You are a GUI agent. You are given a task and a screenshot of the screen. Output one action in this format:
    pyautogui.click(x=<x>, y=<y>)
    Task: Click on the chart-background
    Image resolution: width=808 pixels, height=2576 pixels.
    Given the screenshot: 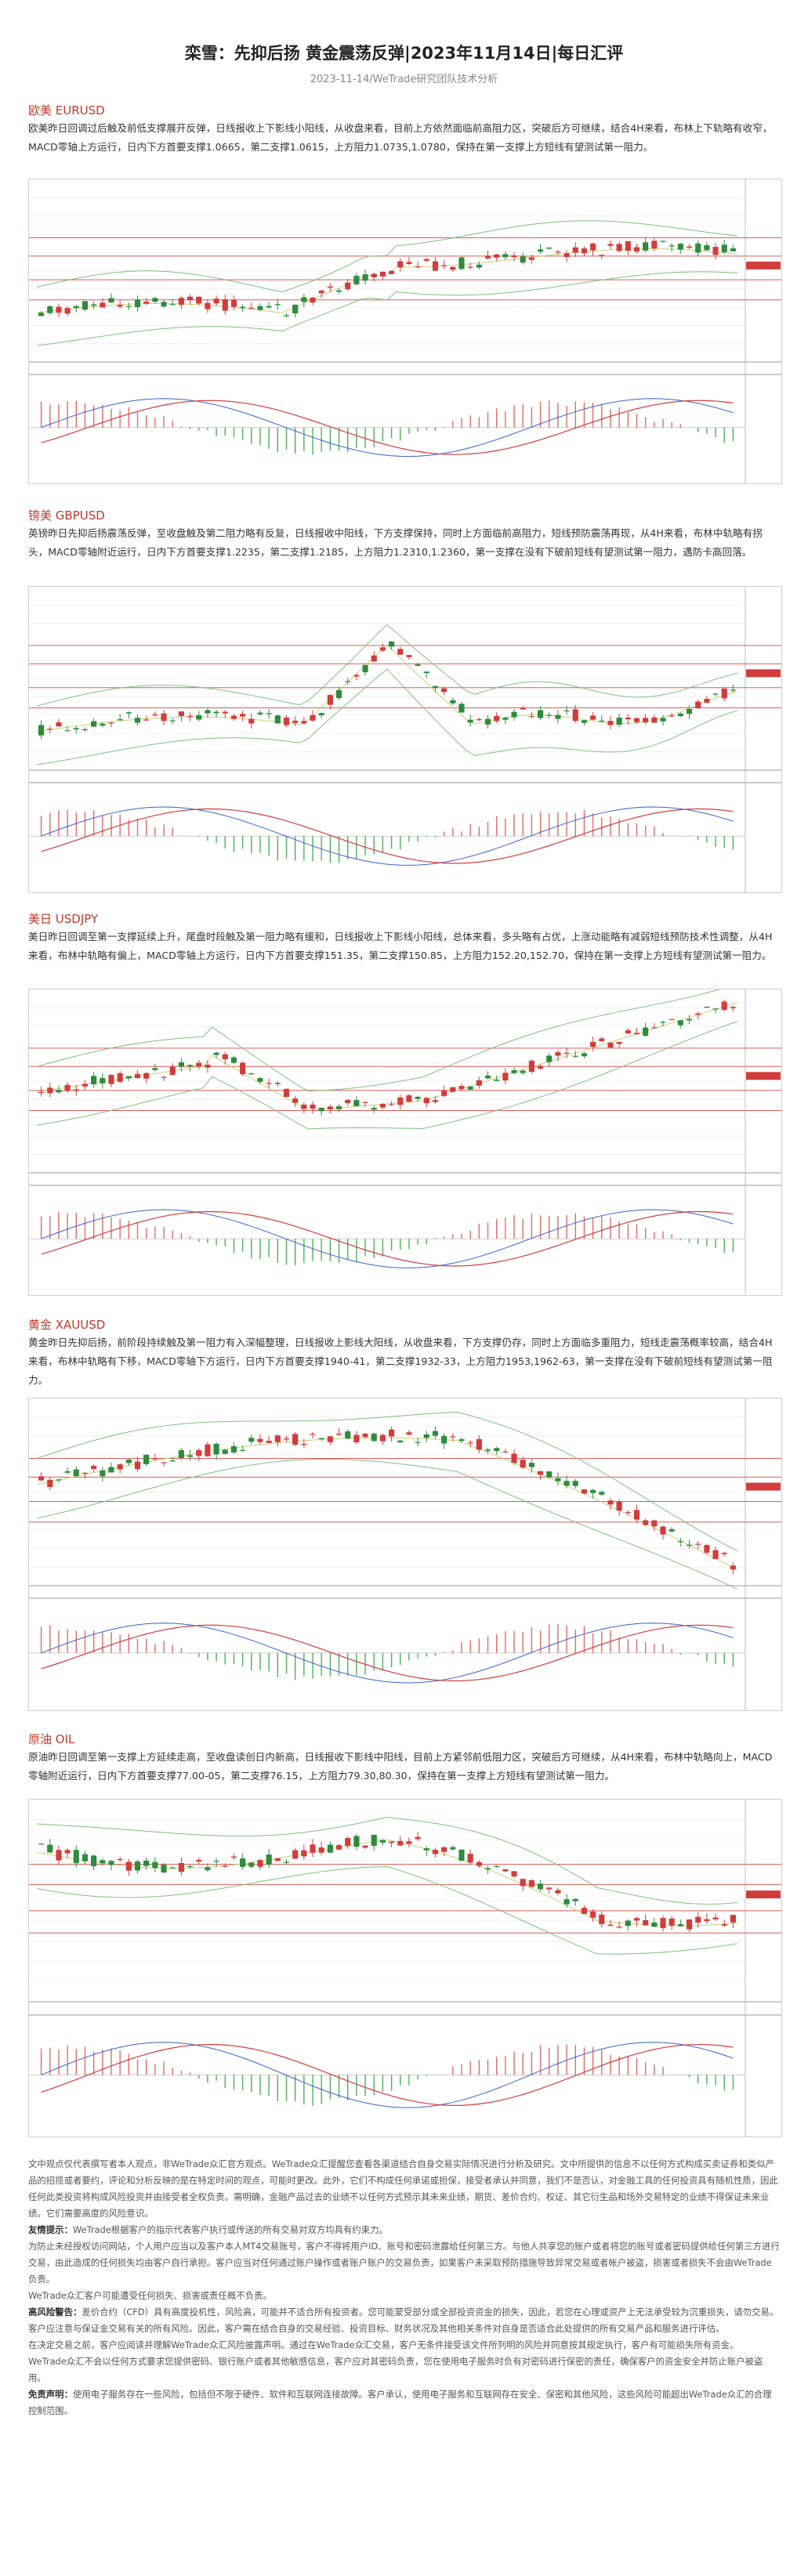 What is the action you would take?
    pyautogui.click(x=405, y=1143)
    